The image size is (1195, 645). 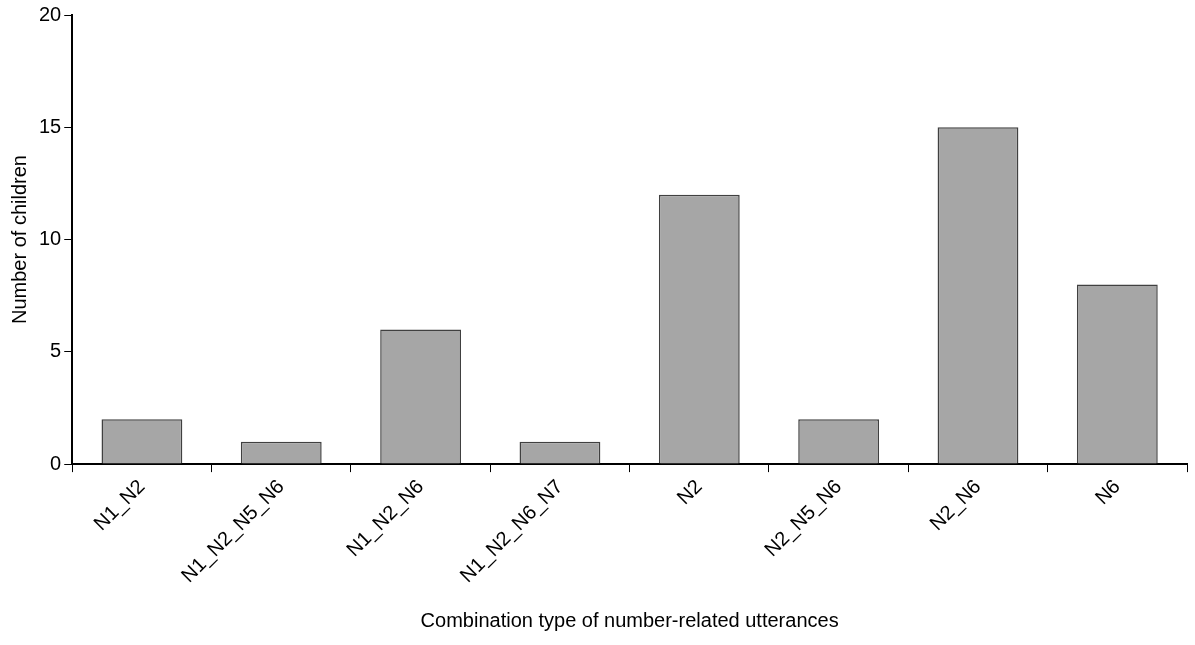 What do you see at coordinates (18, 240) in the screenshot?
I see `y-axis-title: Number of children` at bounding box center [18, 240].